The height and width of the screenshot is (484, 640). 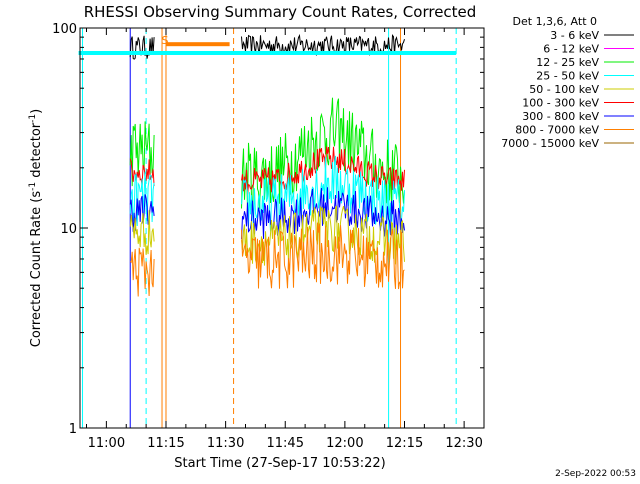 I want to click on x-axis-label: Start Time (27-Sep-17 10:53:22), so click(x=279, y=463).